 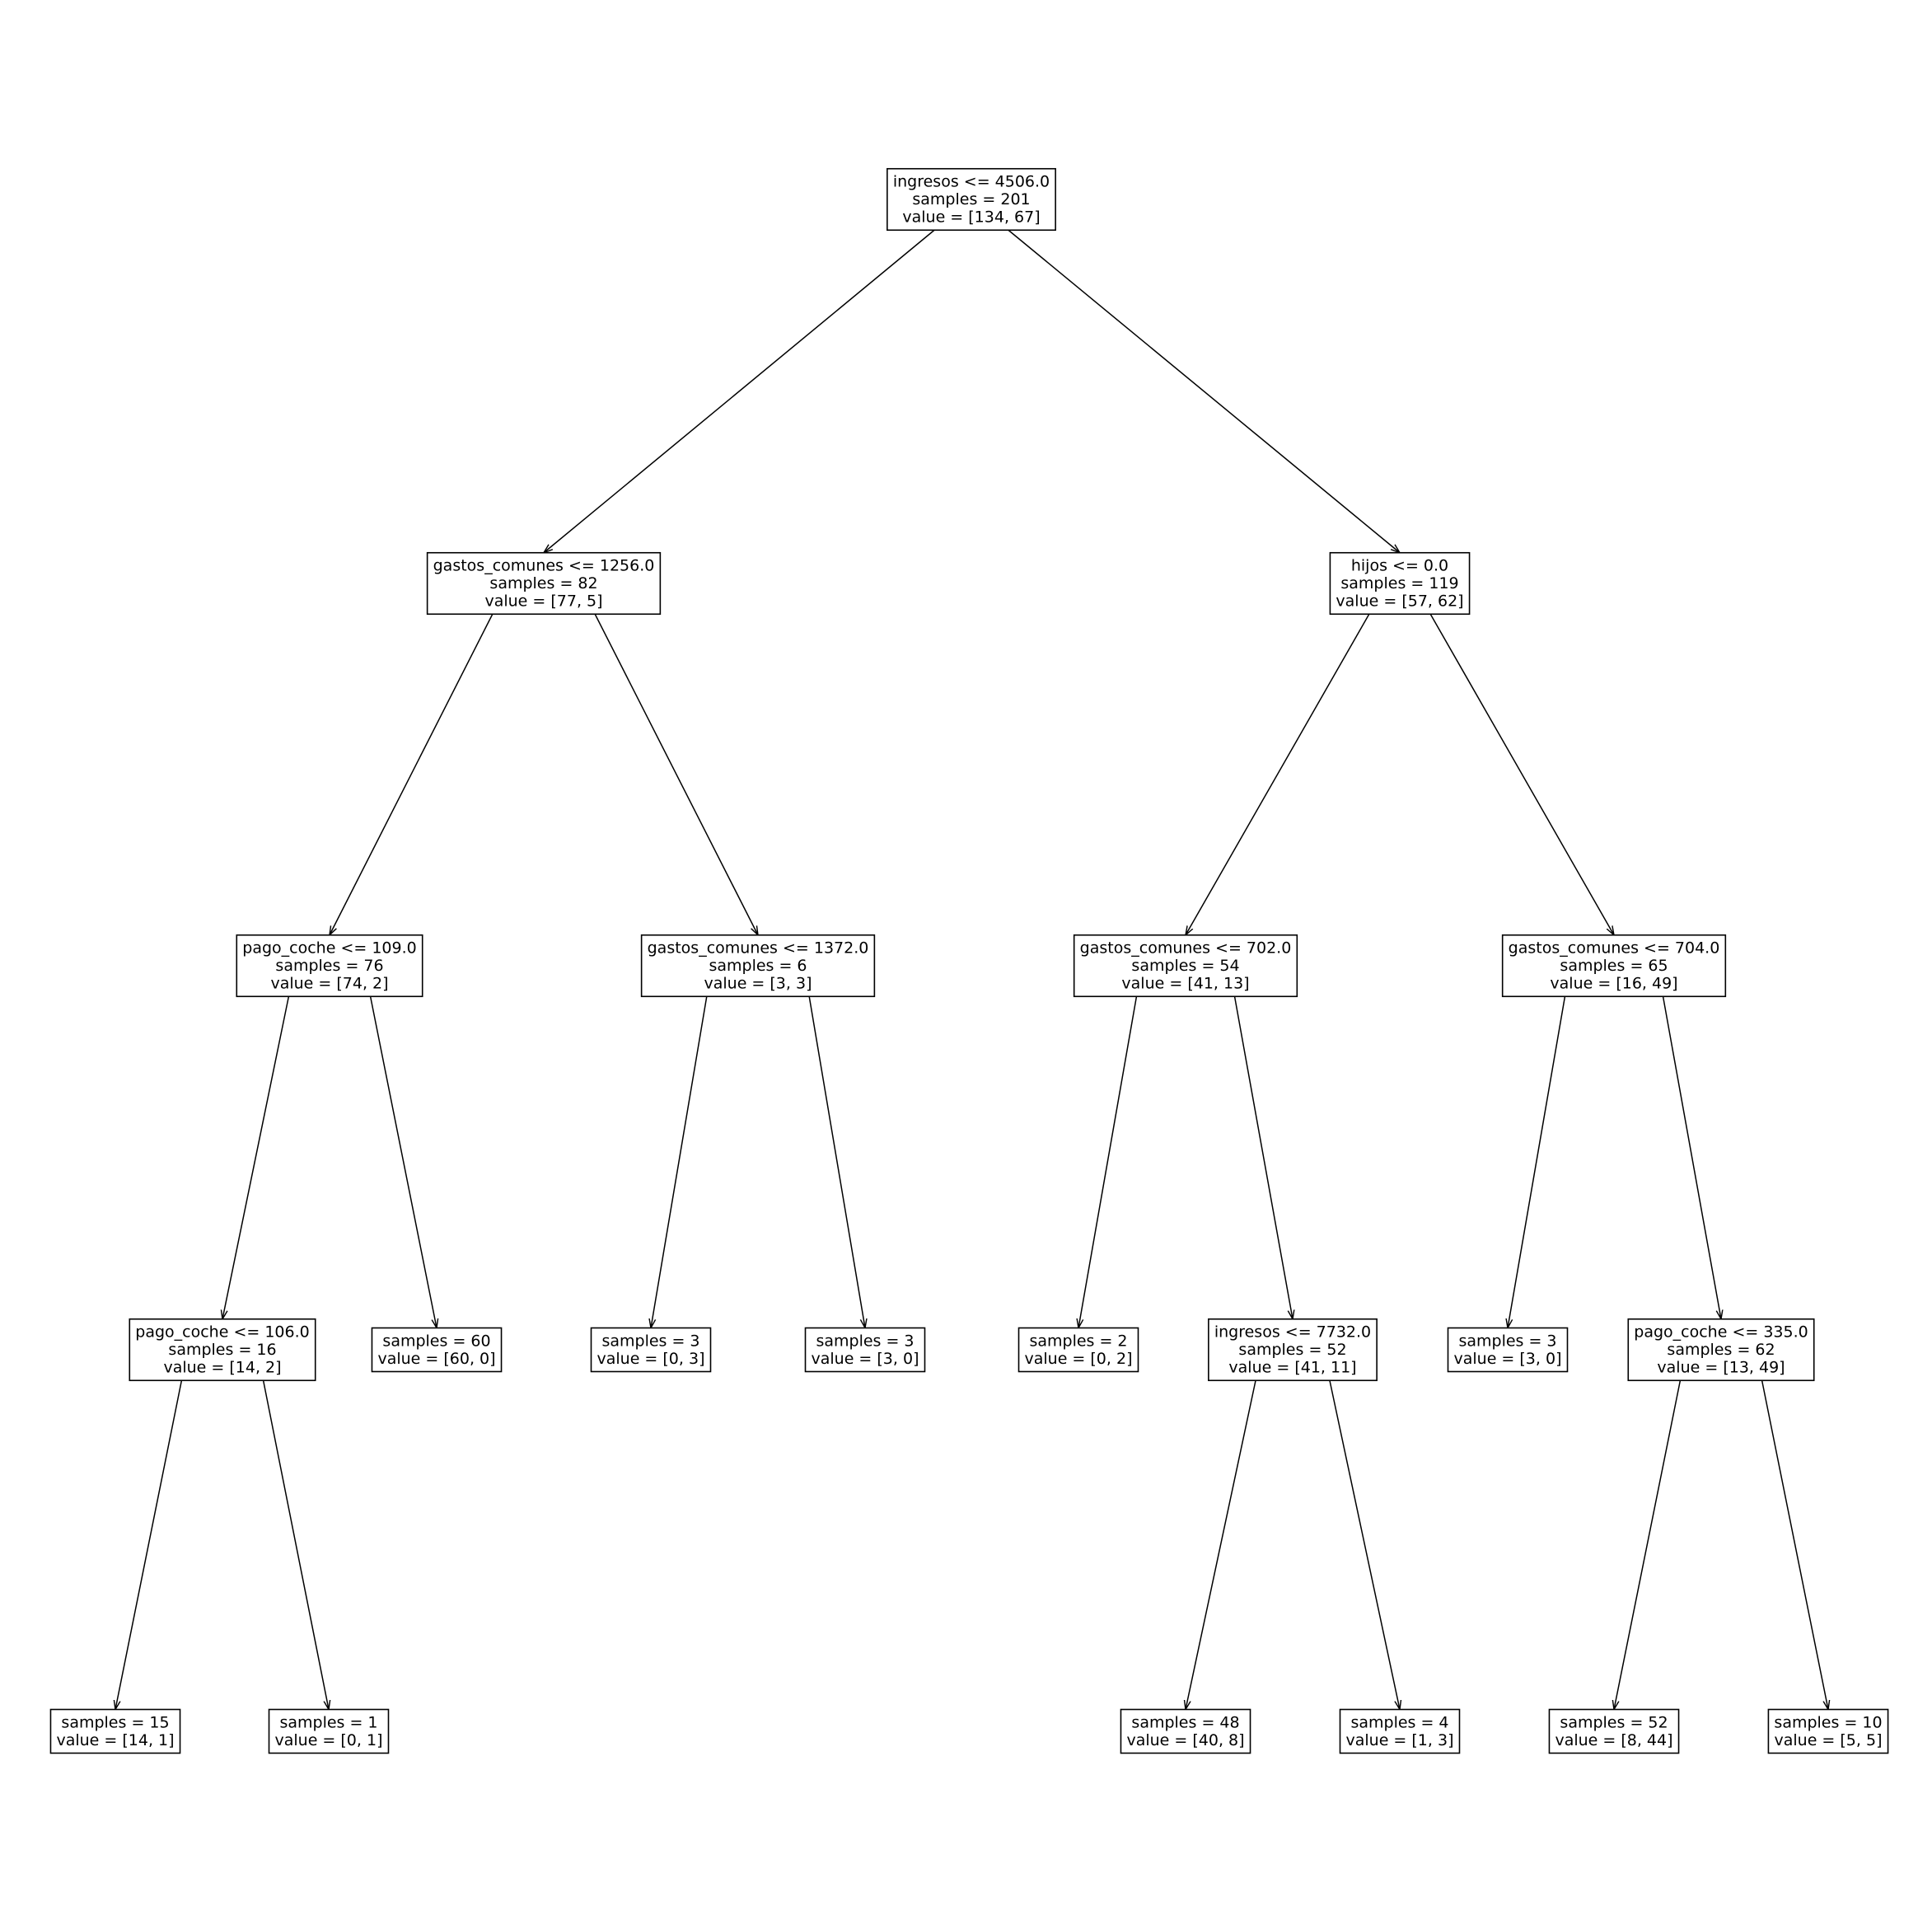 I want to click on tree-node-line: gastos_comunes <= 702.0, so click(x=1186, y=949).